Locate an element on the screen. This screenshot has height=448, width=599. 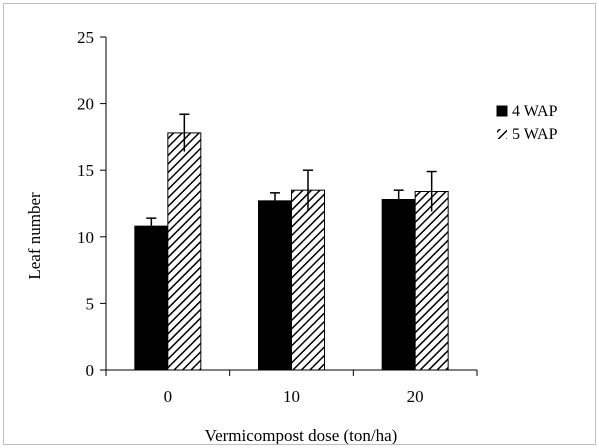
legend-label: 4 WAP is located at coordinates (535, 111).